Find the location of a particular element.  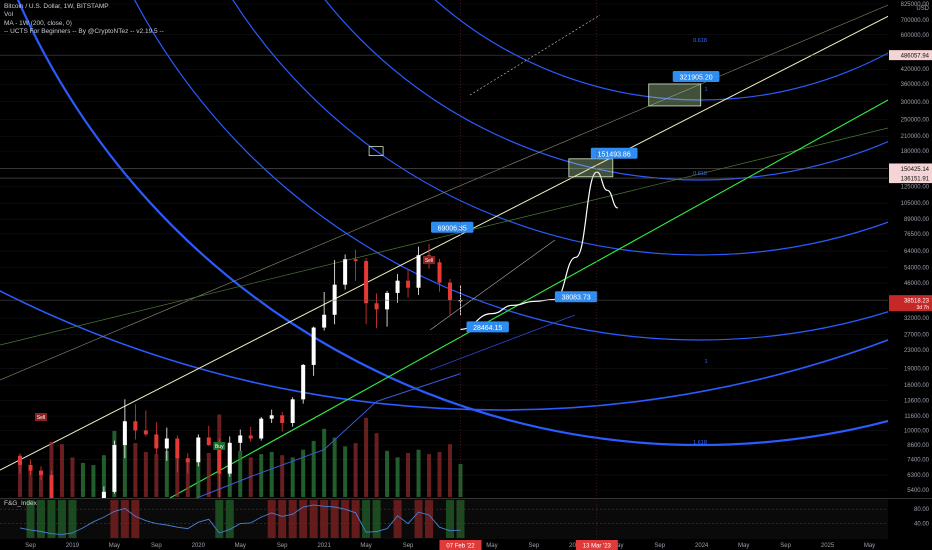

y-tick-label: 105000.00 is located at coordinates (915, 204).